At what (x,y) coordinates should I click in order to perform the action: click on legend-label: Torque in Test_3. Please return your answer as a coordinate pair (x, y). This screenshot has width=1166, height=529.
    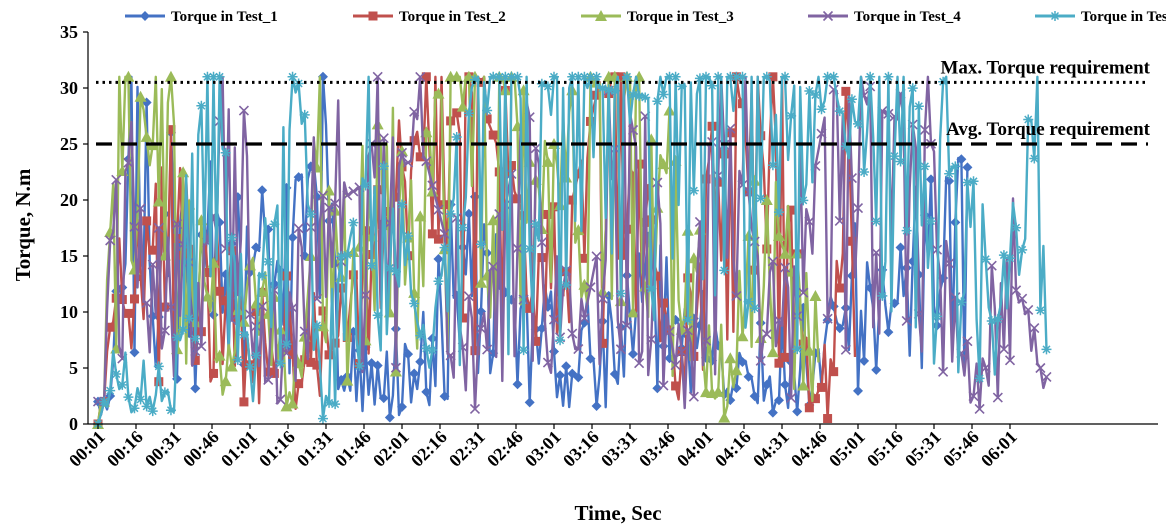
    Looking at the image, I should click on (680, 17).